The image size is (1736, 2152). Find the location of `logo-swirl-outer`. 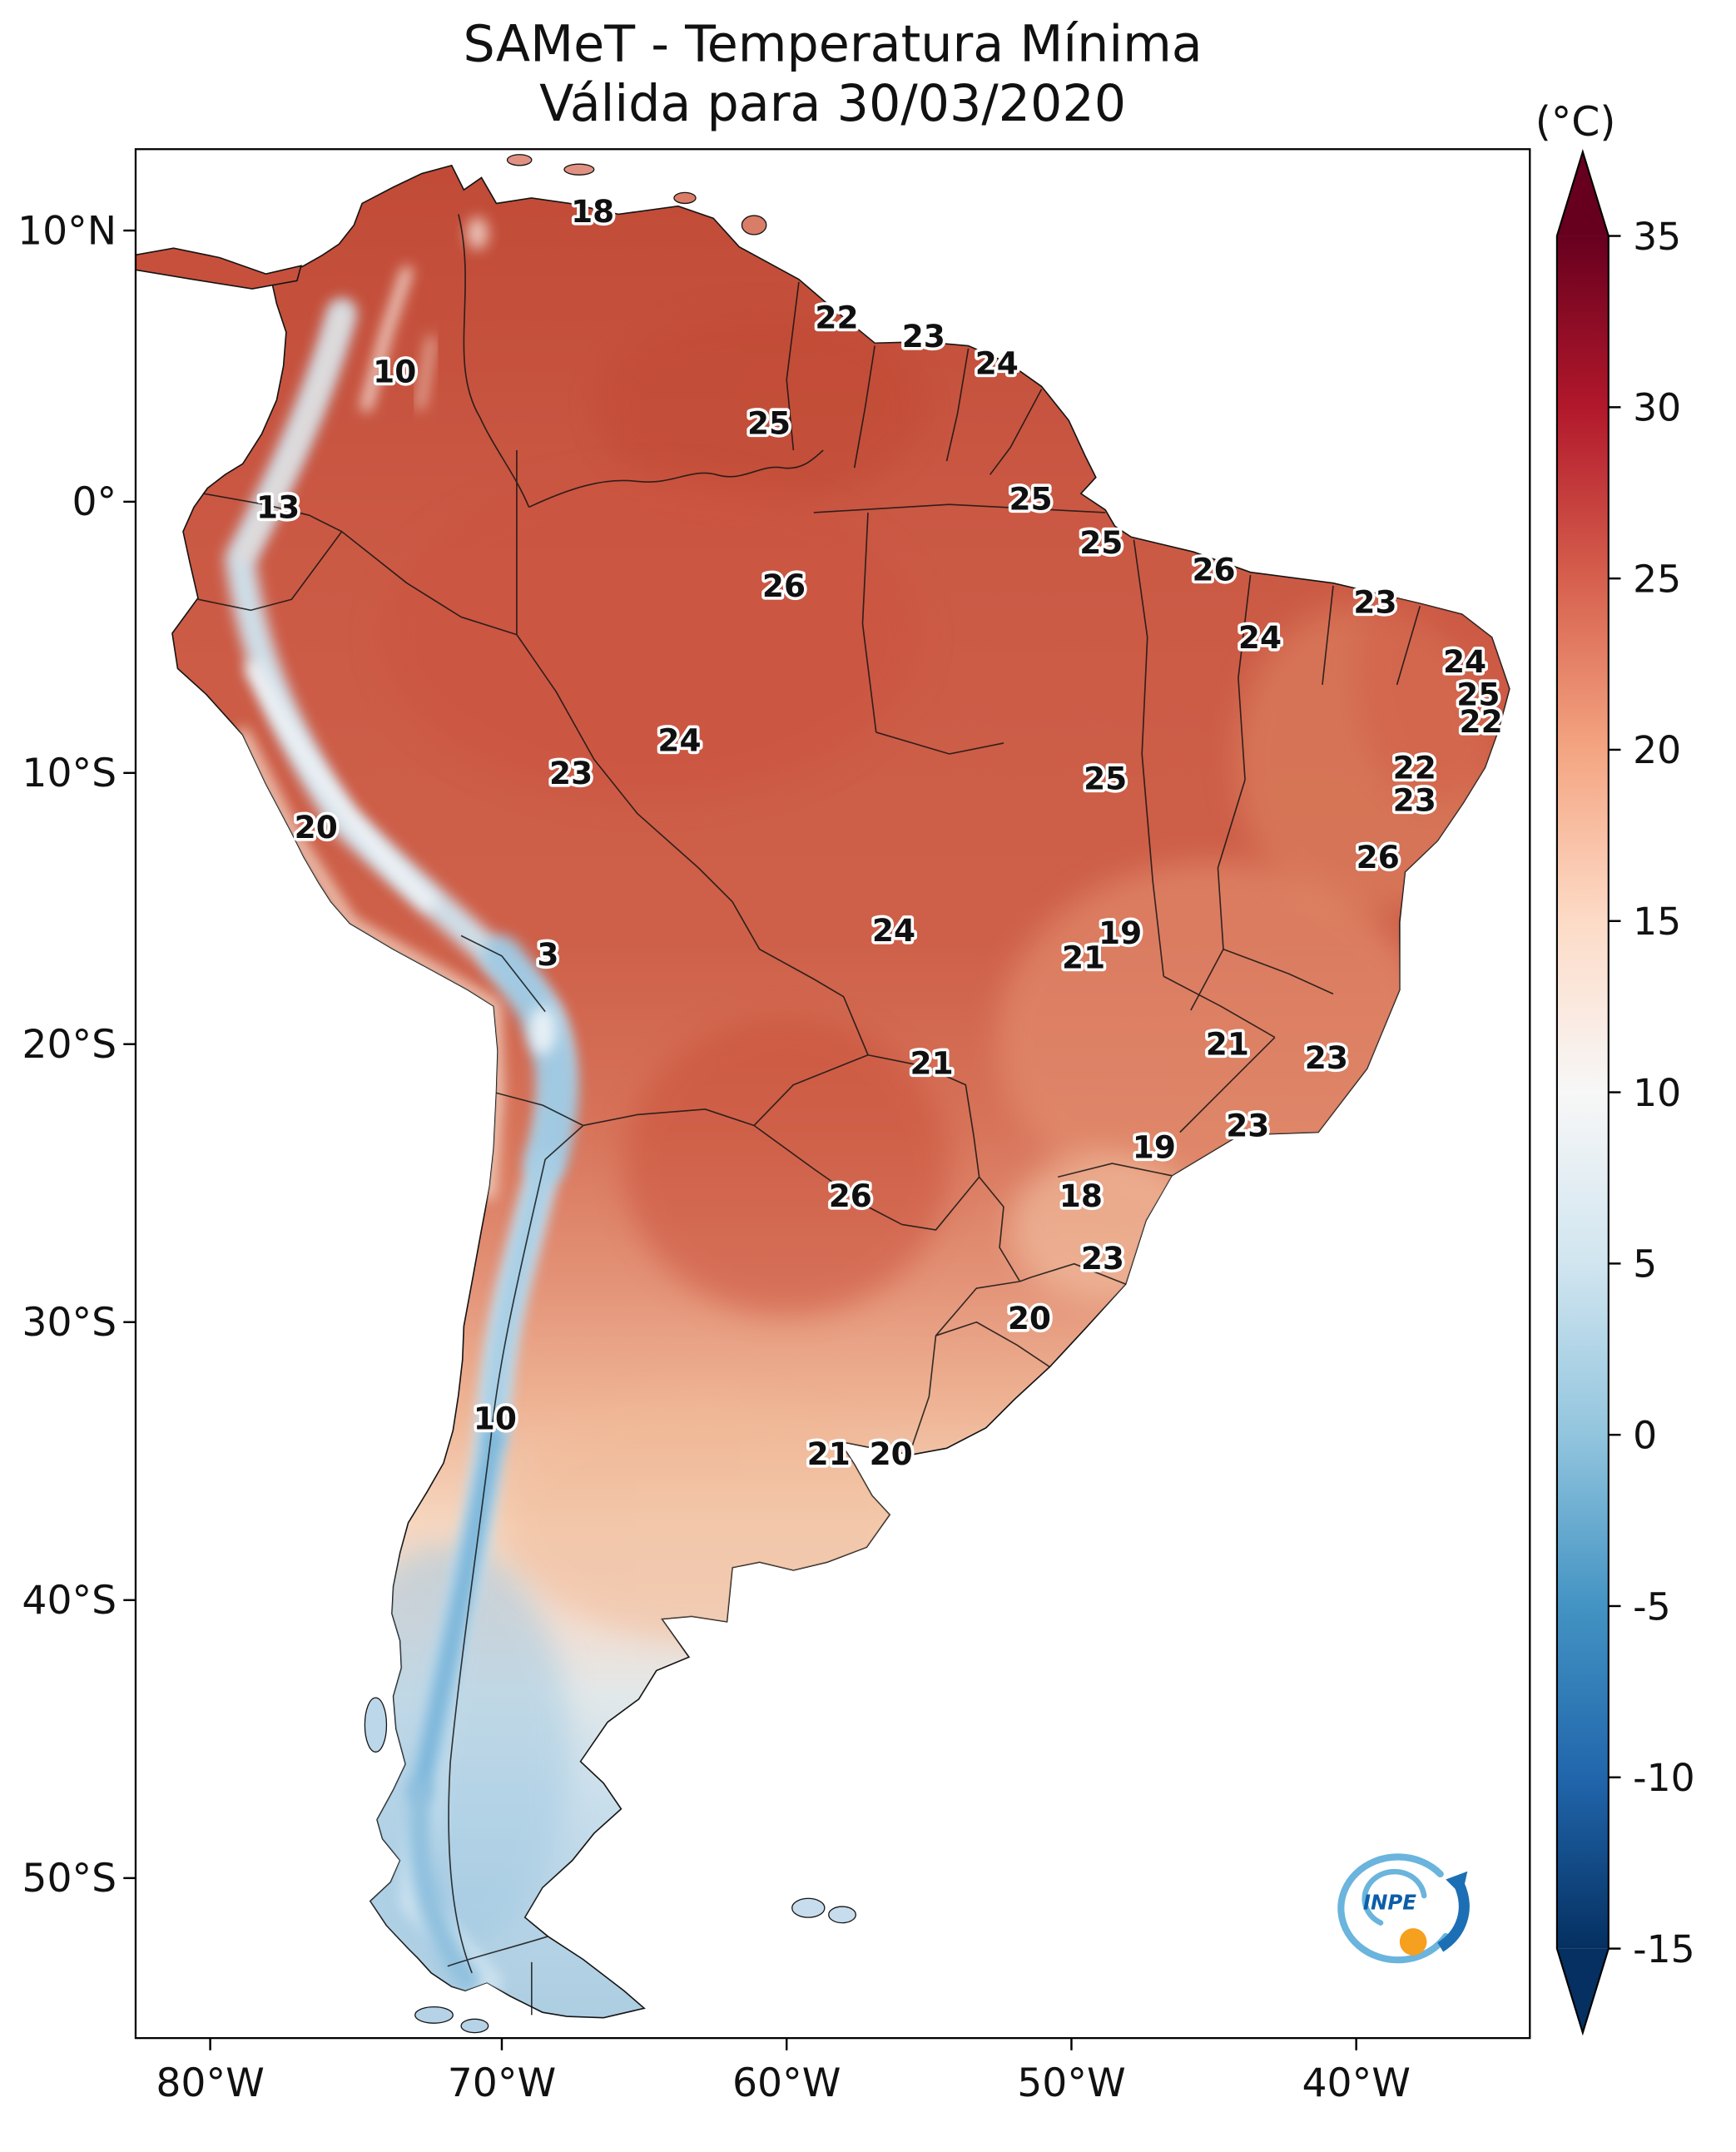

logo-swirl-outer is located at coordinates (1394, 1908).